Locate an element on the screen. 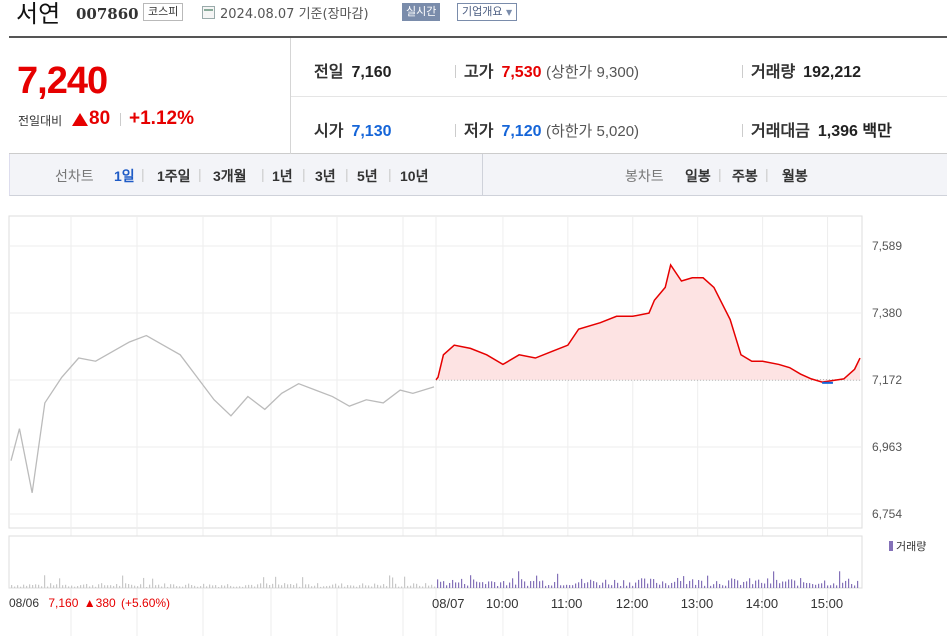 The height and width of the screenshot is (638, 947). y-tick-label: 6,754 is located at coordinates (887, 514).